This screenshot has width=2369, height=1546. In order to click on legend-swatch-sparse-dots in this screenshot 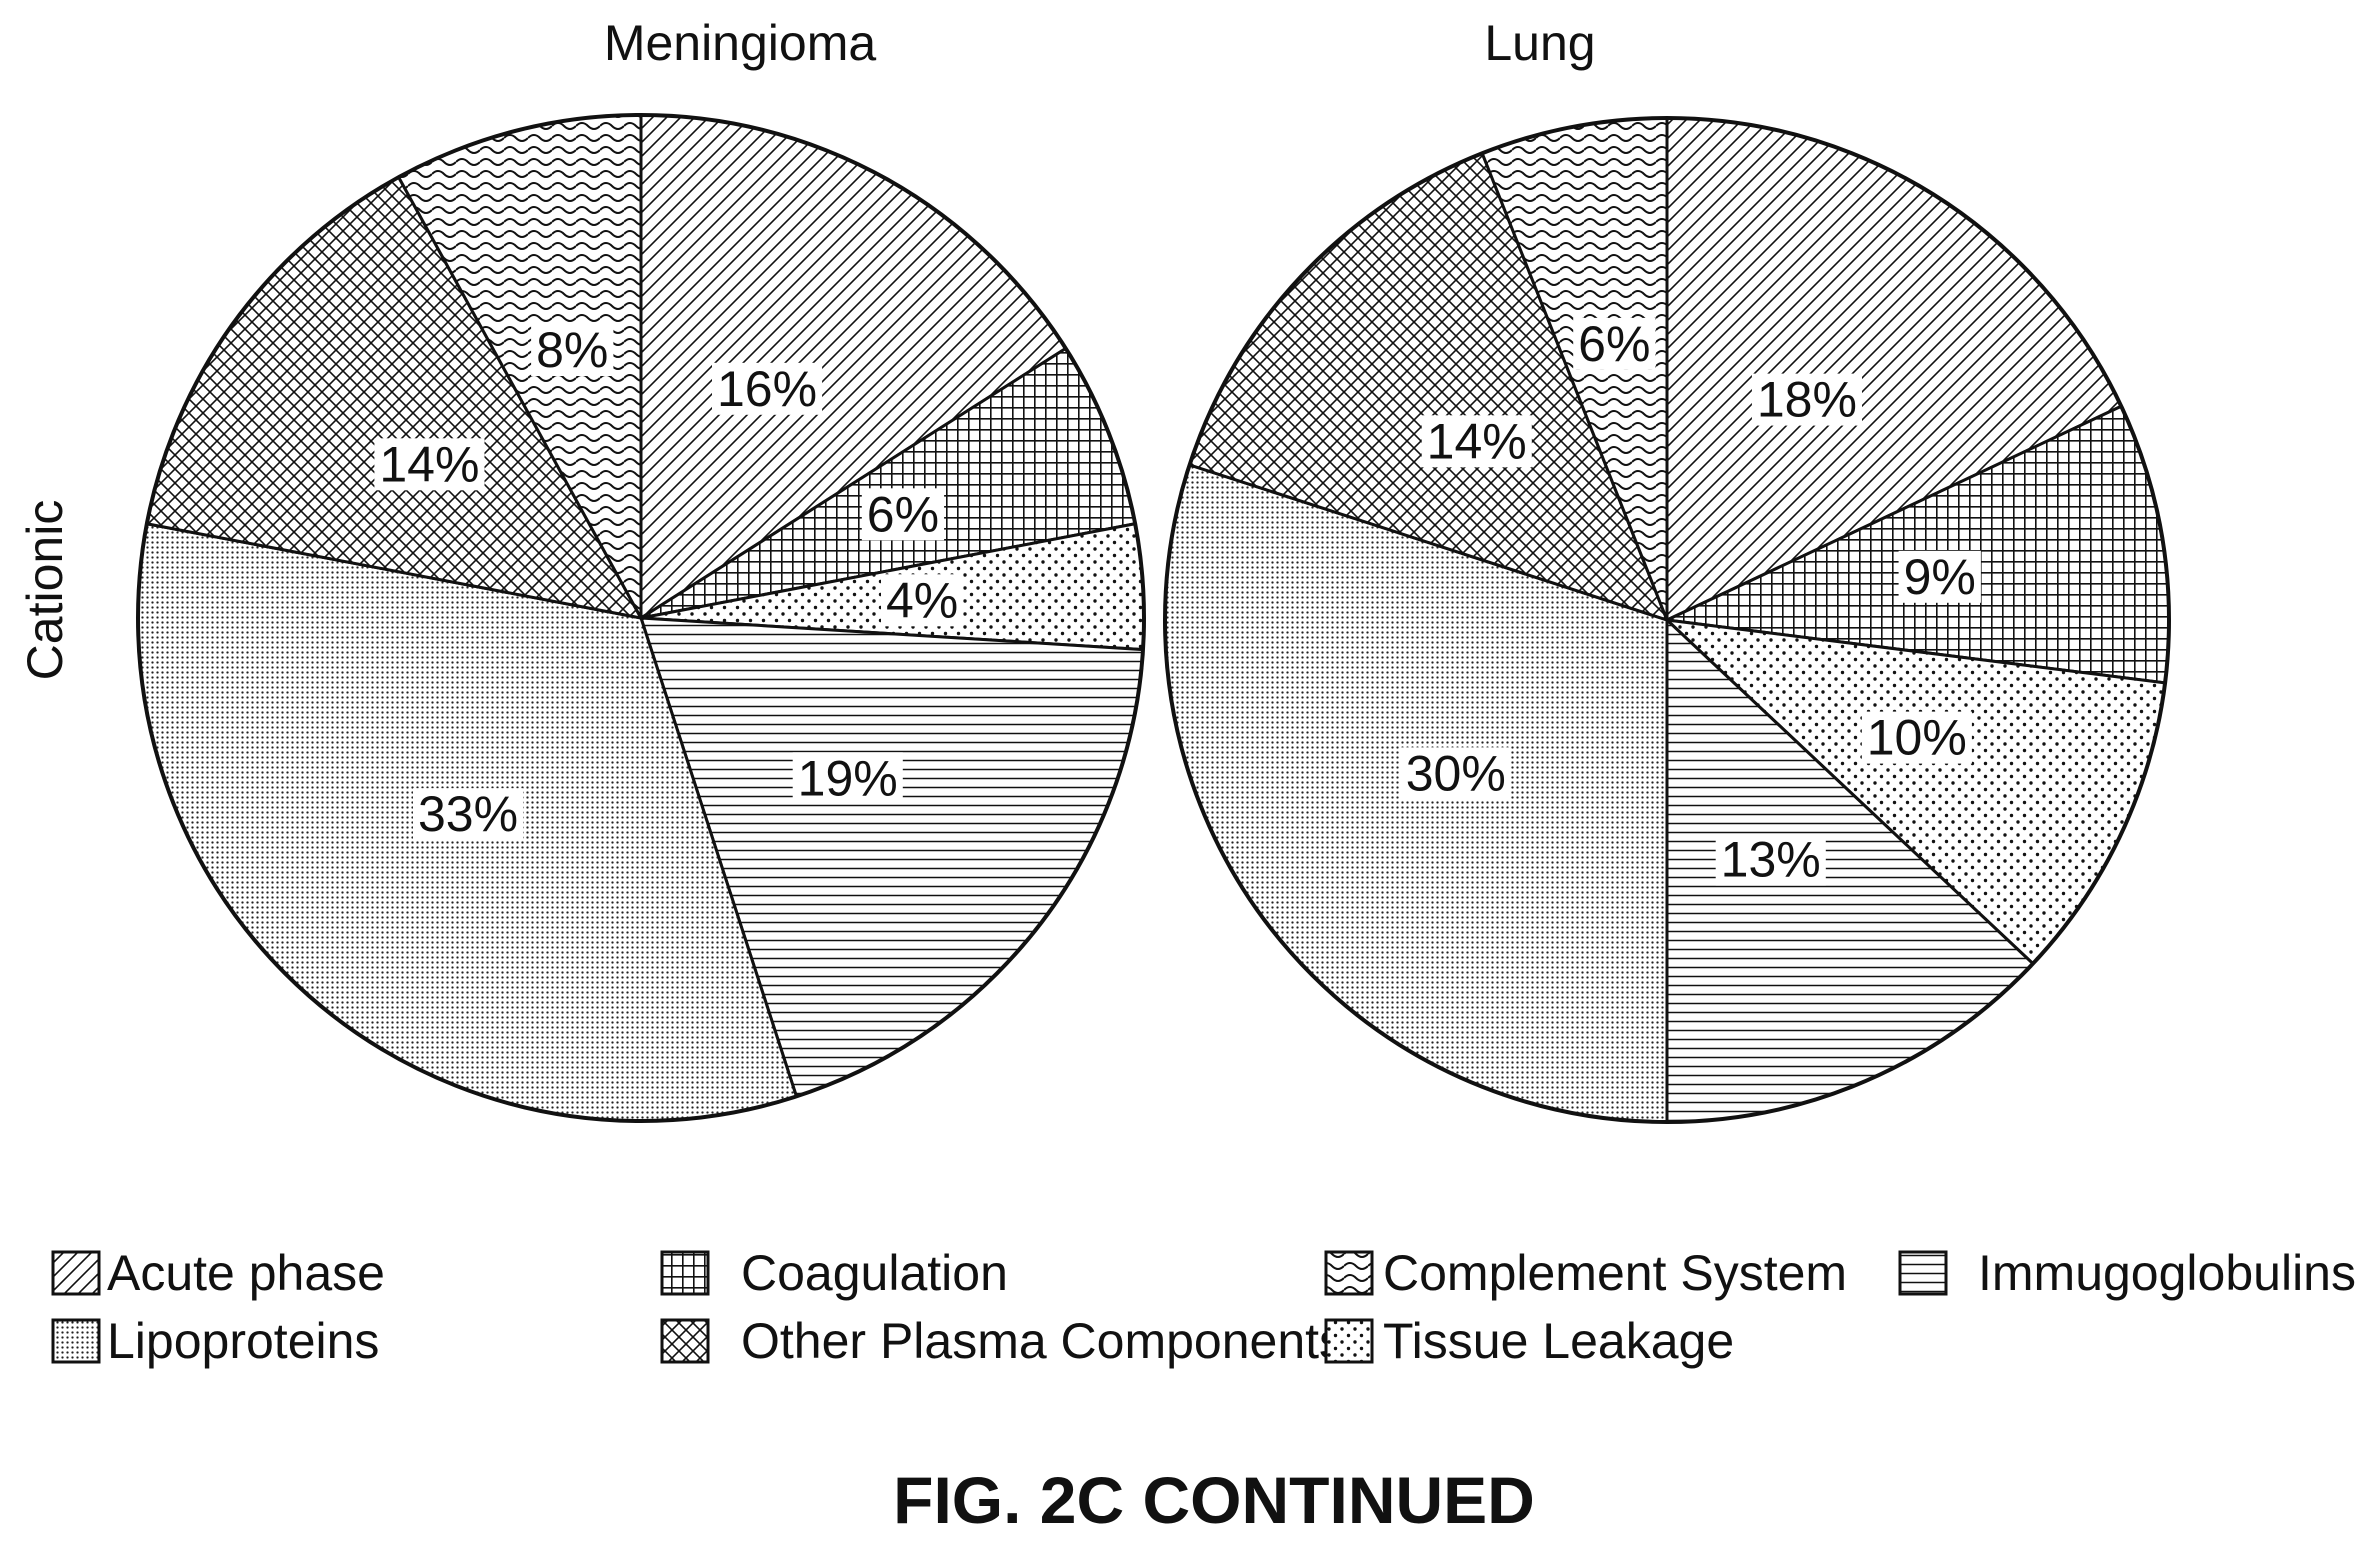, I will do `click(1349, 1341)`.